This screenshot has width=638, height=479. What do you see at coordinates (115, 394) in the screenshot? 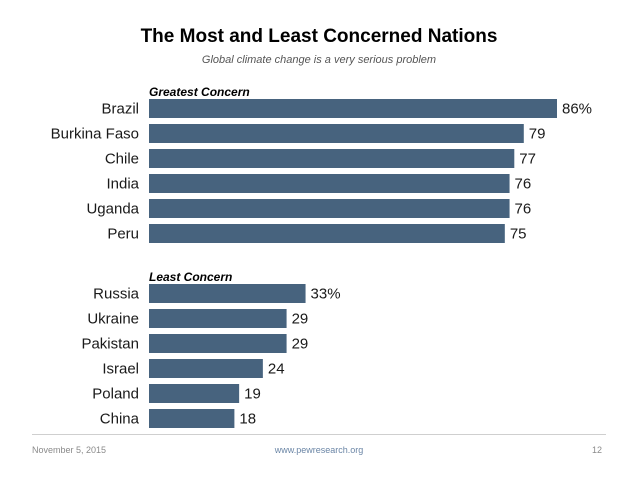
I see `category-label: Poland` at bounding box center [115, 394].